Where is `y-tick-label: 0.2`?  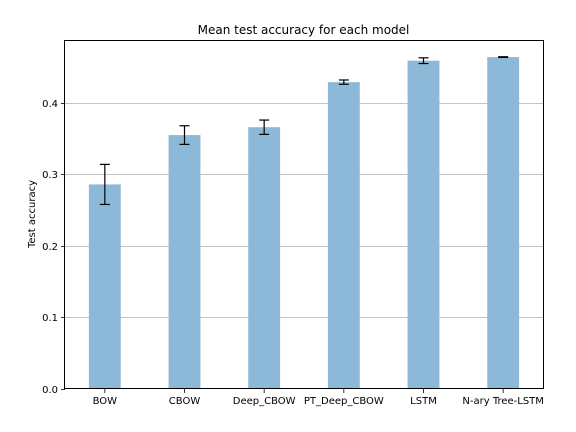
y-tick-label: 0.2 is located at coordinates (50, 247).